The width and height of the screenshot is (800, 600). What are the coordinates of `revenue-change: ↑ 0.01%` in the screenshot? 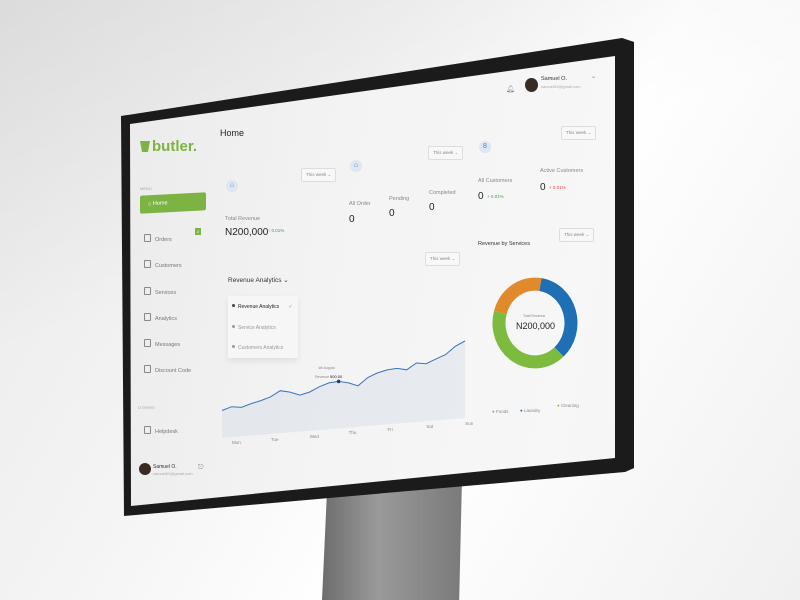 It's located at (276, 230).